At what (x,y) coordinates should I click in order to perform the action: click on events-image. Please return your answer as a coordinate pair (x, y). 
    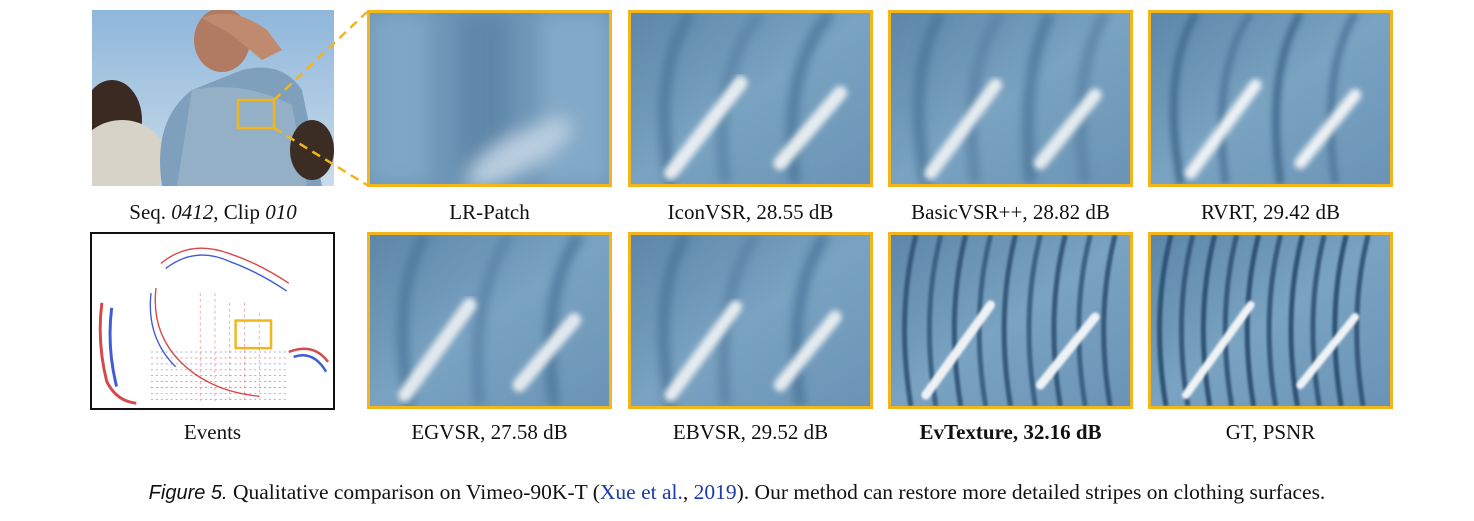
    Looking at the image, I should click on (212, 321).